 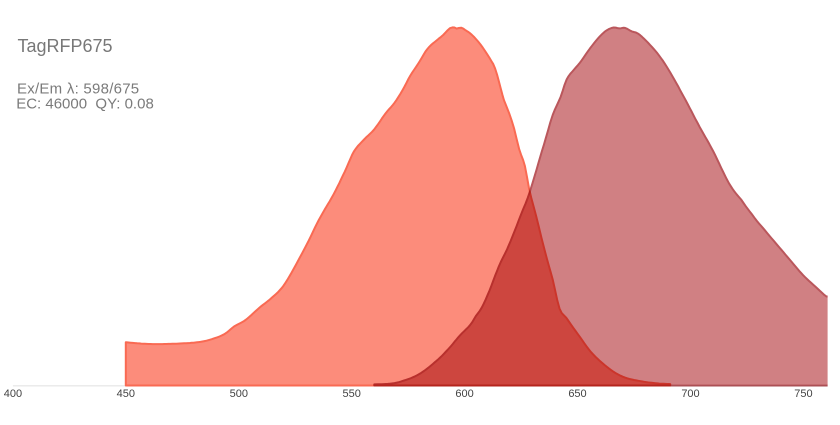 I want to click on svg-text: TagRFP675, so click(x=65, y=46).